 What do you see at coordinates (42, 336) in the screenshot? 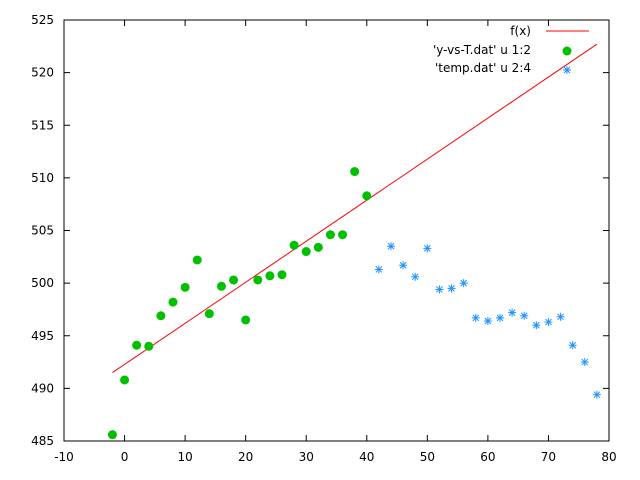
I see `y-tick-label: 495` at bounding box center [42, 336].